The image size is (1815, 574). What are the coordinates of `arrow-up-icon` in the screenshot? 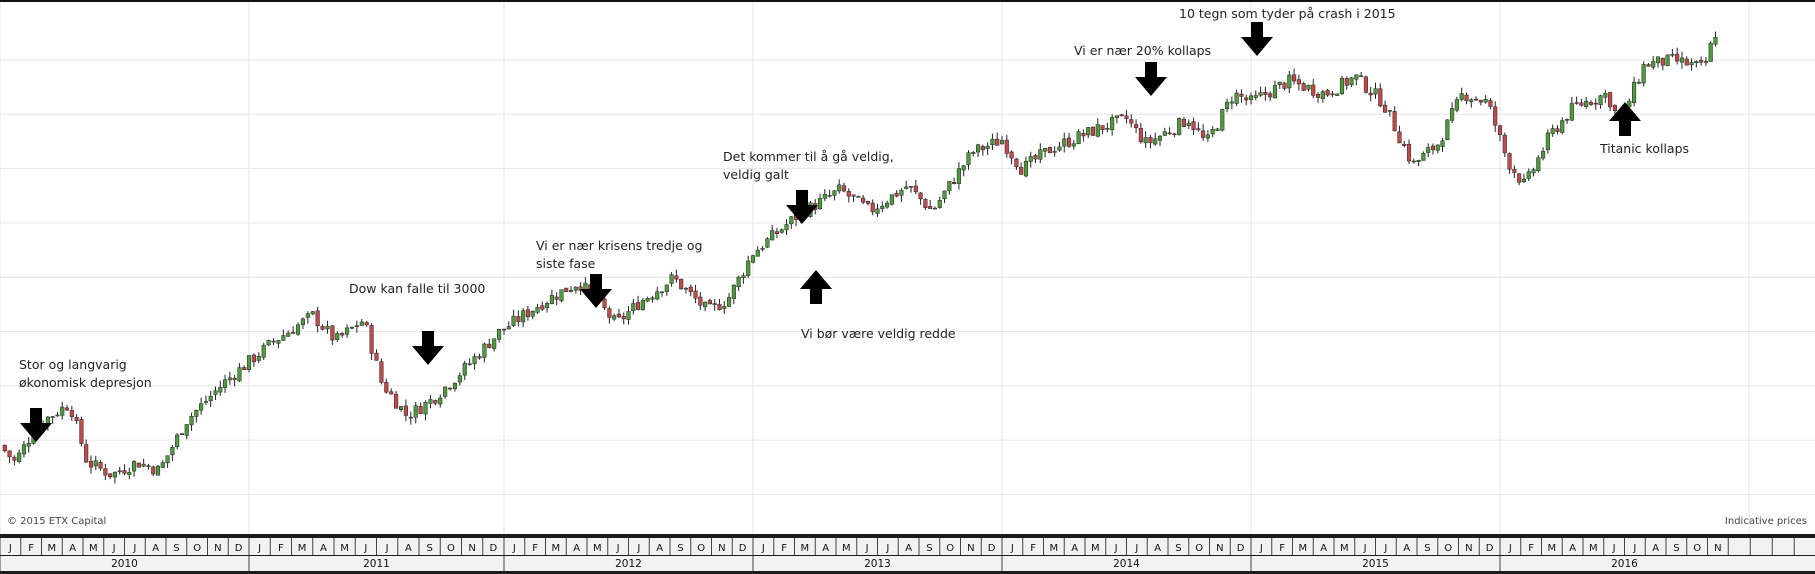 It's located at (816, 287).